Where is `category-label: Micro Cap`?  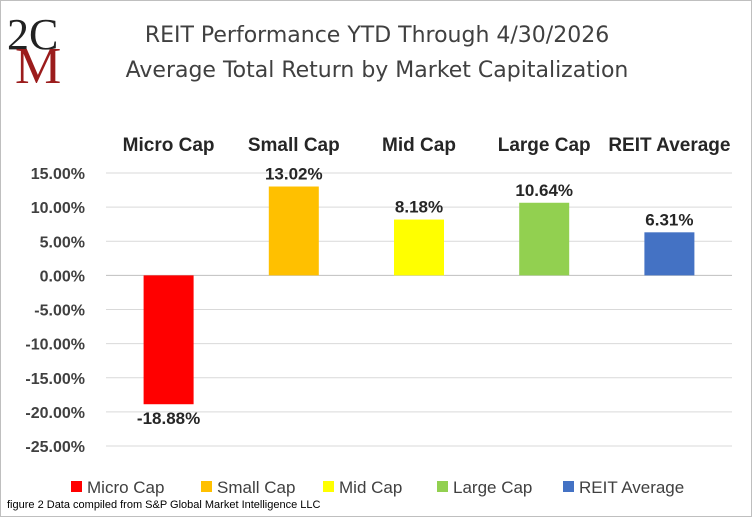
category-label: Micro Cap is located at coordinates (169, 145).